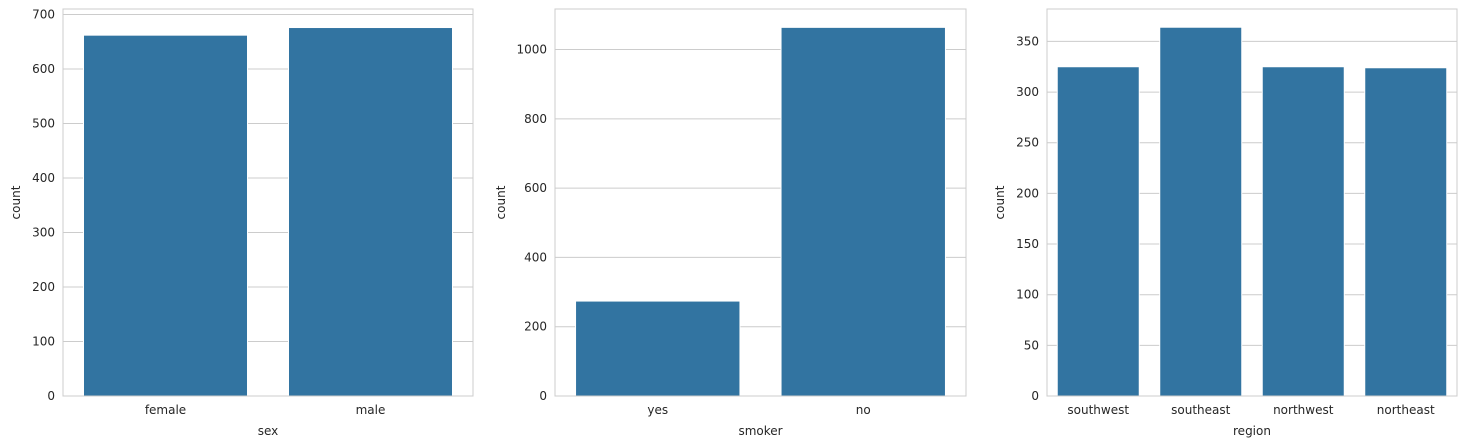 This screenshot has height=448, width=1467. What do you see at coordinates (1027, 244) in the screenshot?
I see `y-tick-label: 150` at bounding box center [1027, 244].